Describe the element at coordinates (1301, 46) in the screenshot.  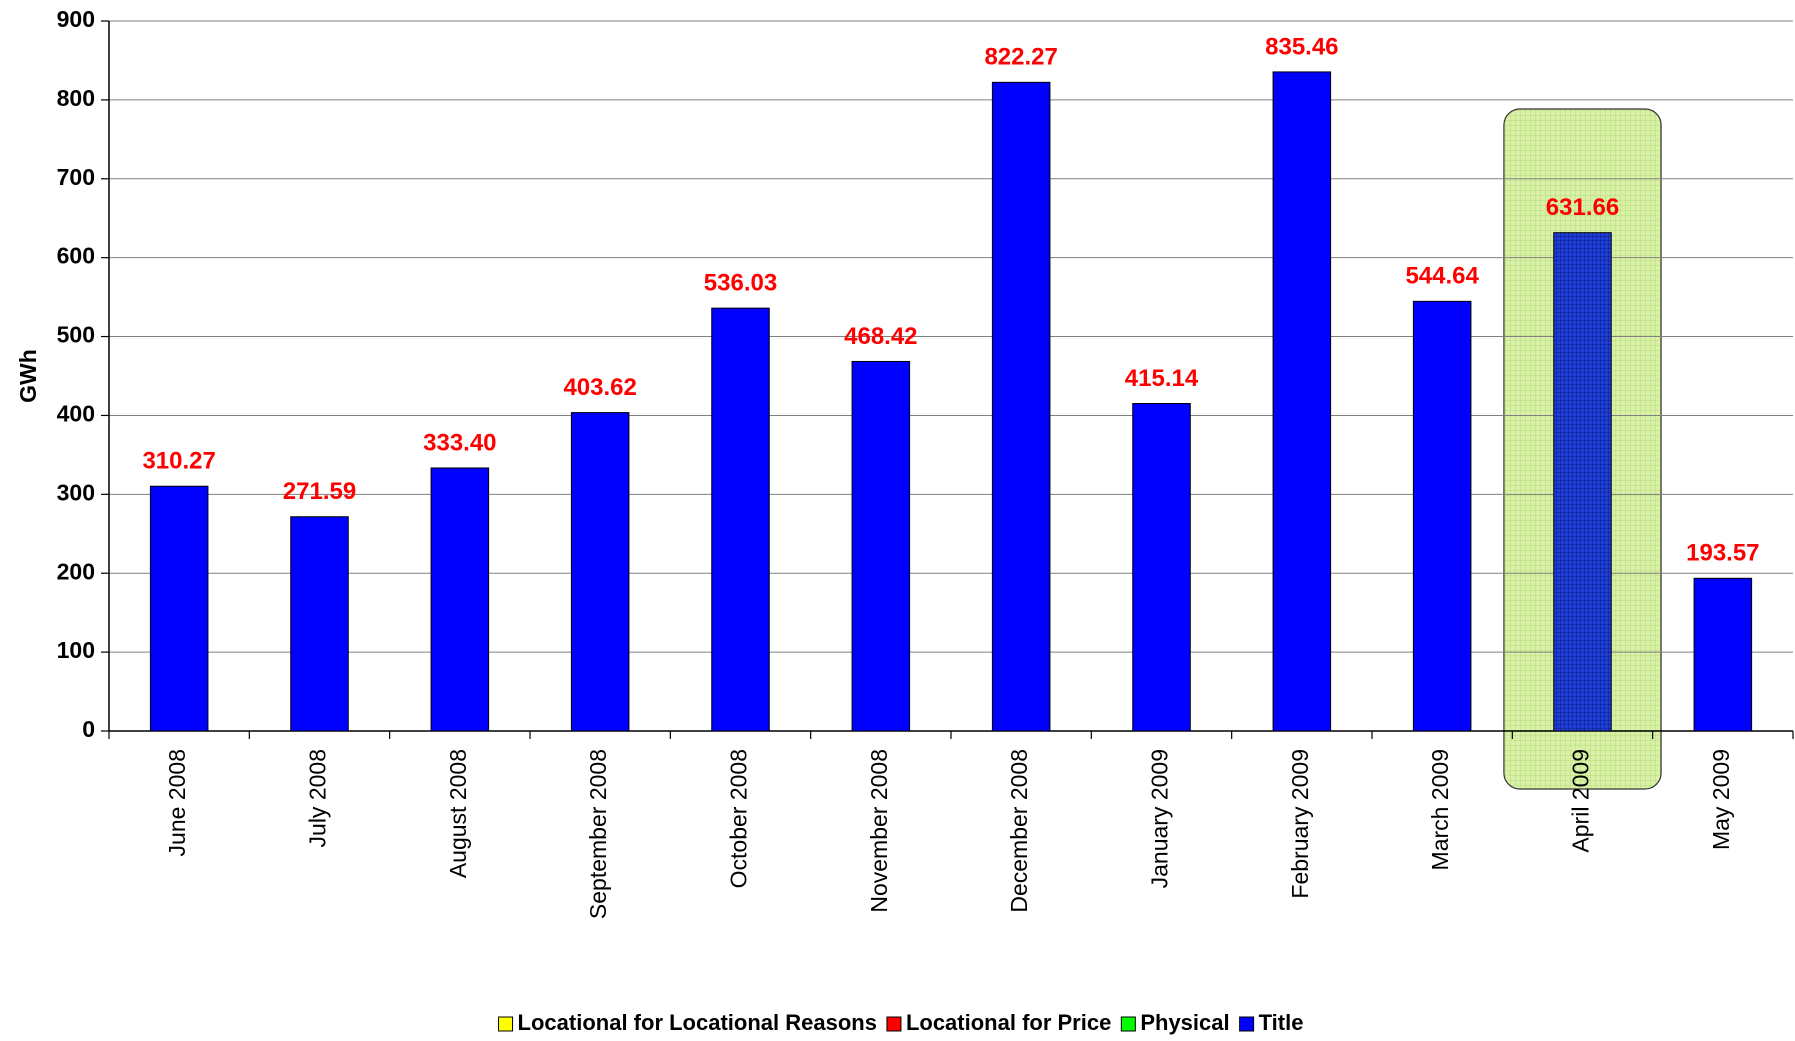
I see `value-label: 835.46` at that location.